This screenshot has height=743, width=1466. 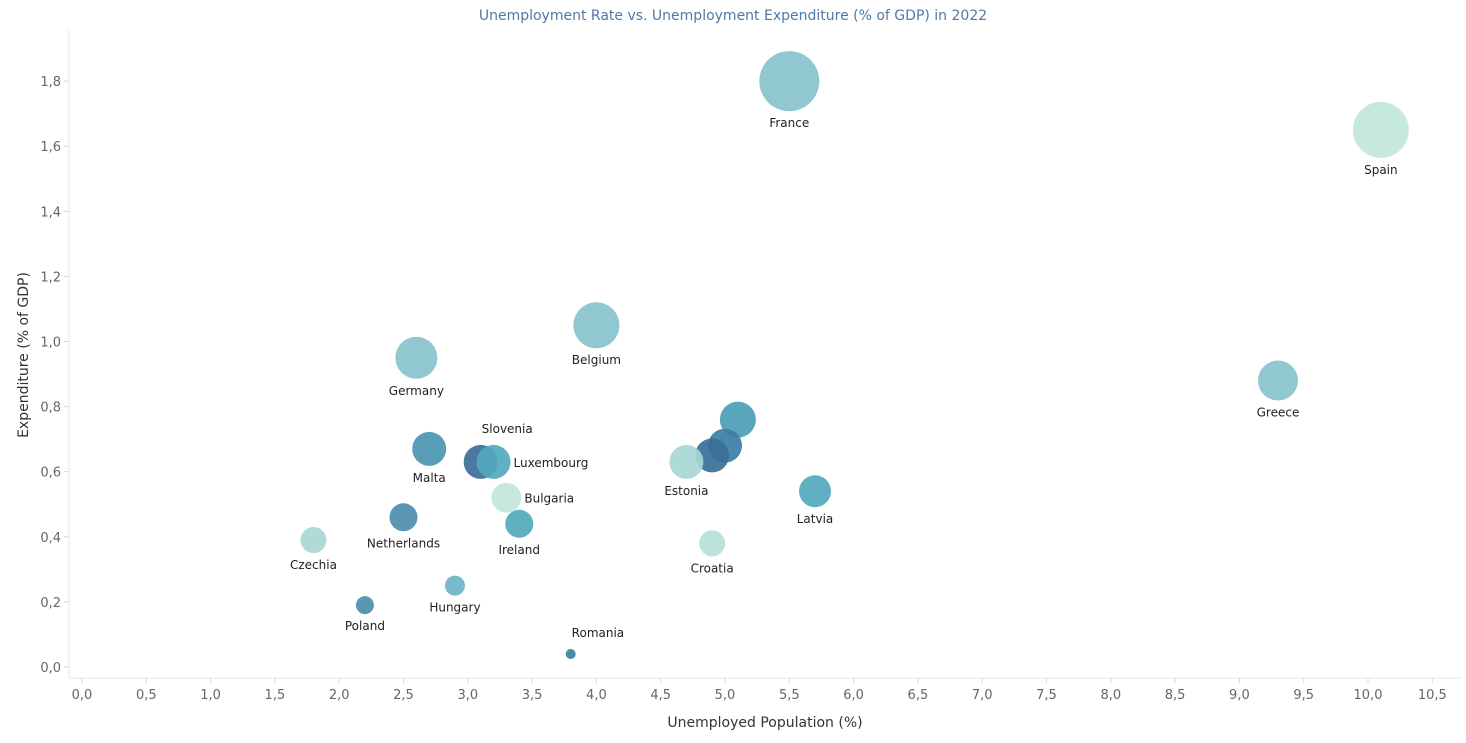 What do you see at coordinates (551, 463) in the screenshot?
I see `point-label: Luxembourg` at bounding box center [551, 463].